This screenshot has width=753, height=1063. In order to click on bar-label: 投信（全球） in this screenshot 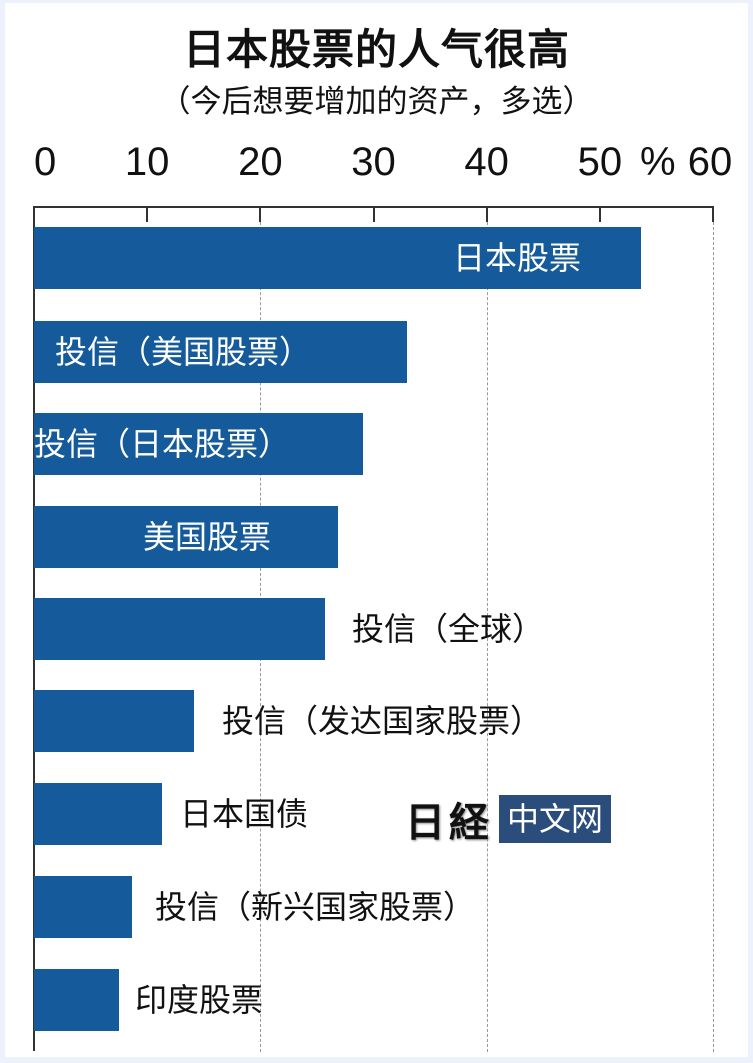, I will do `click(448, 629)`.